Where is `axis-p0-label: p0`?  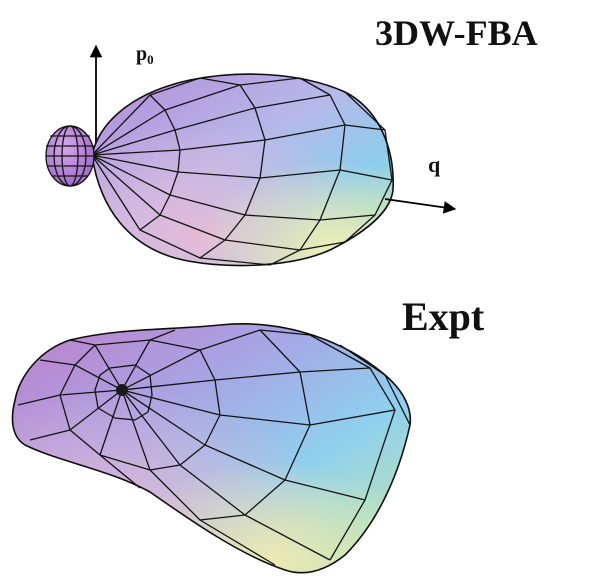
axis-p0-label: p0 is located at coordinates (145, 55).